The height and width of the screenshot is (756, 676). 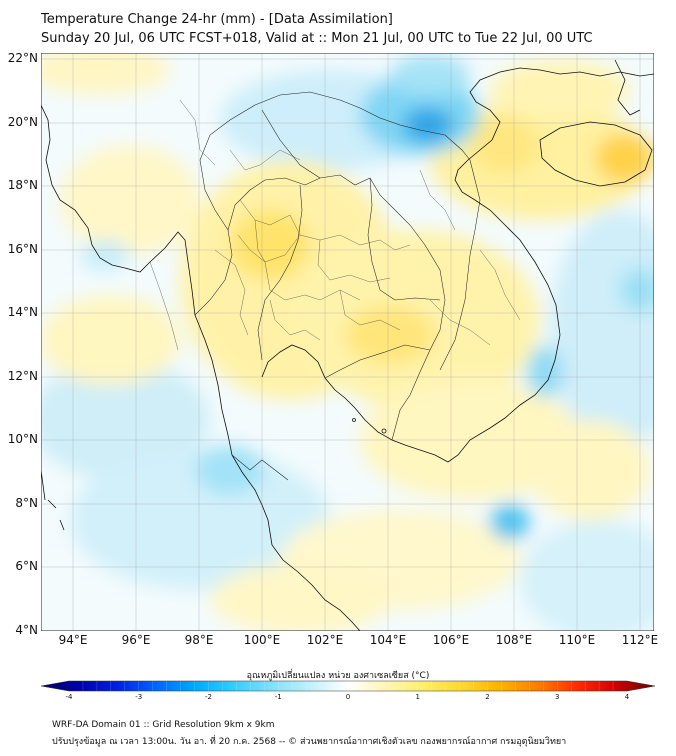 What do you see at coordinates (640, 640) in the screenshot?
I see `lon-label: 112°E` at bounding box center [640, 640].